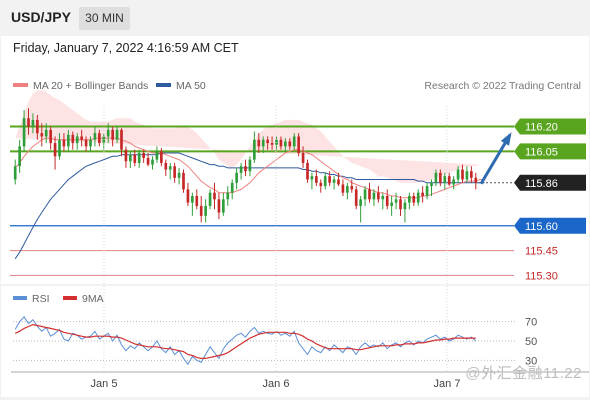  I want to click on x-tick-label: Jan 7, so click(447, 384).